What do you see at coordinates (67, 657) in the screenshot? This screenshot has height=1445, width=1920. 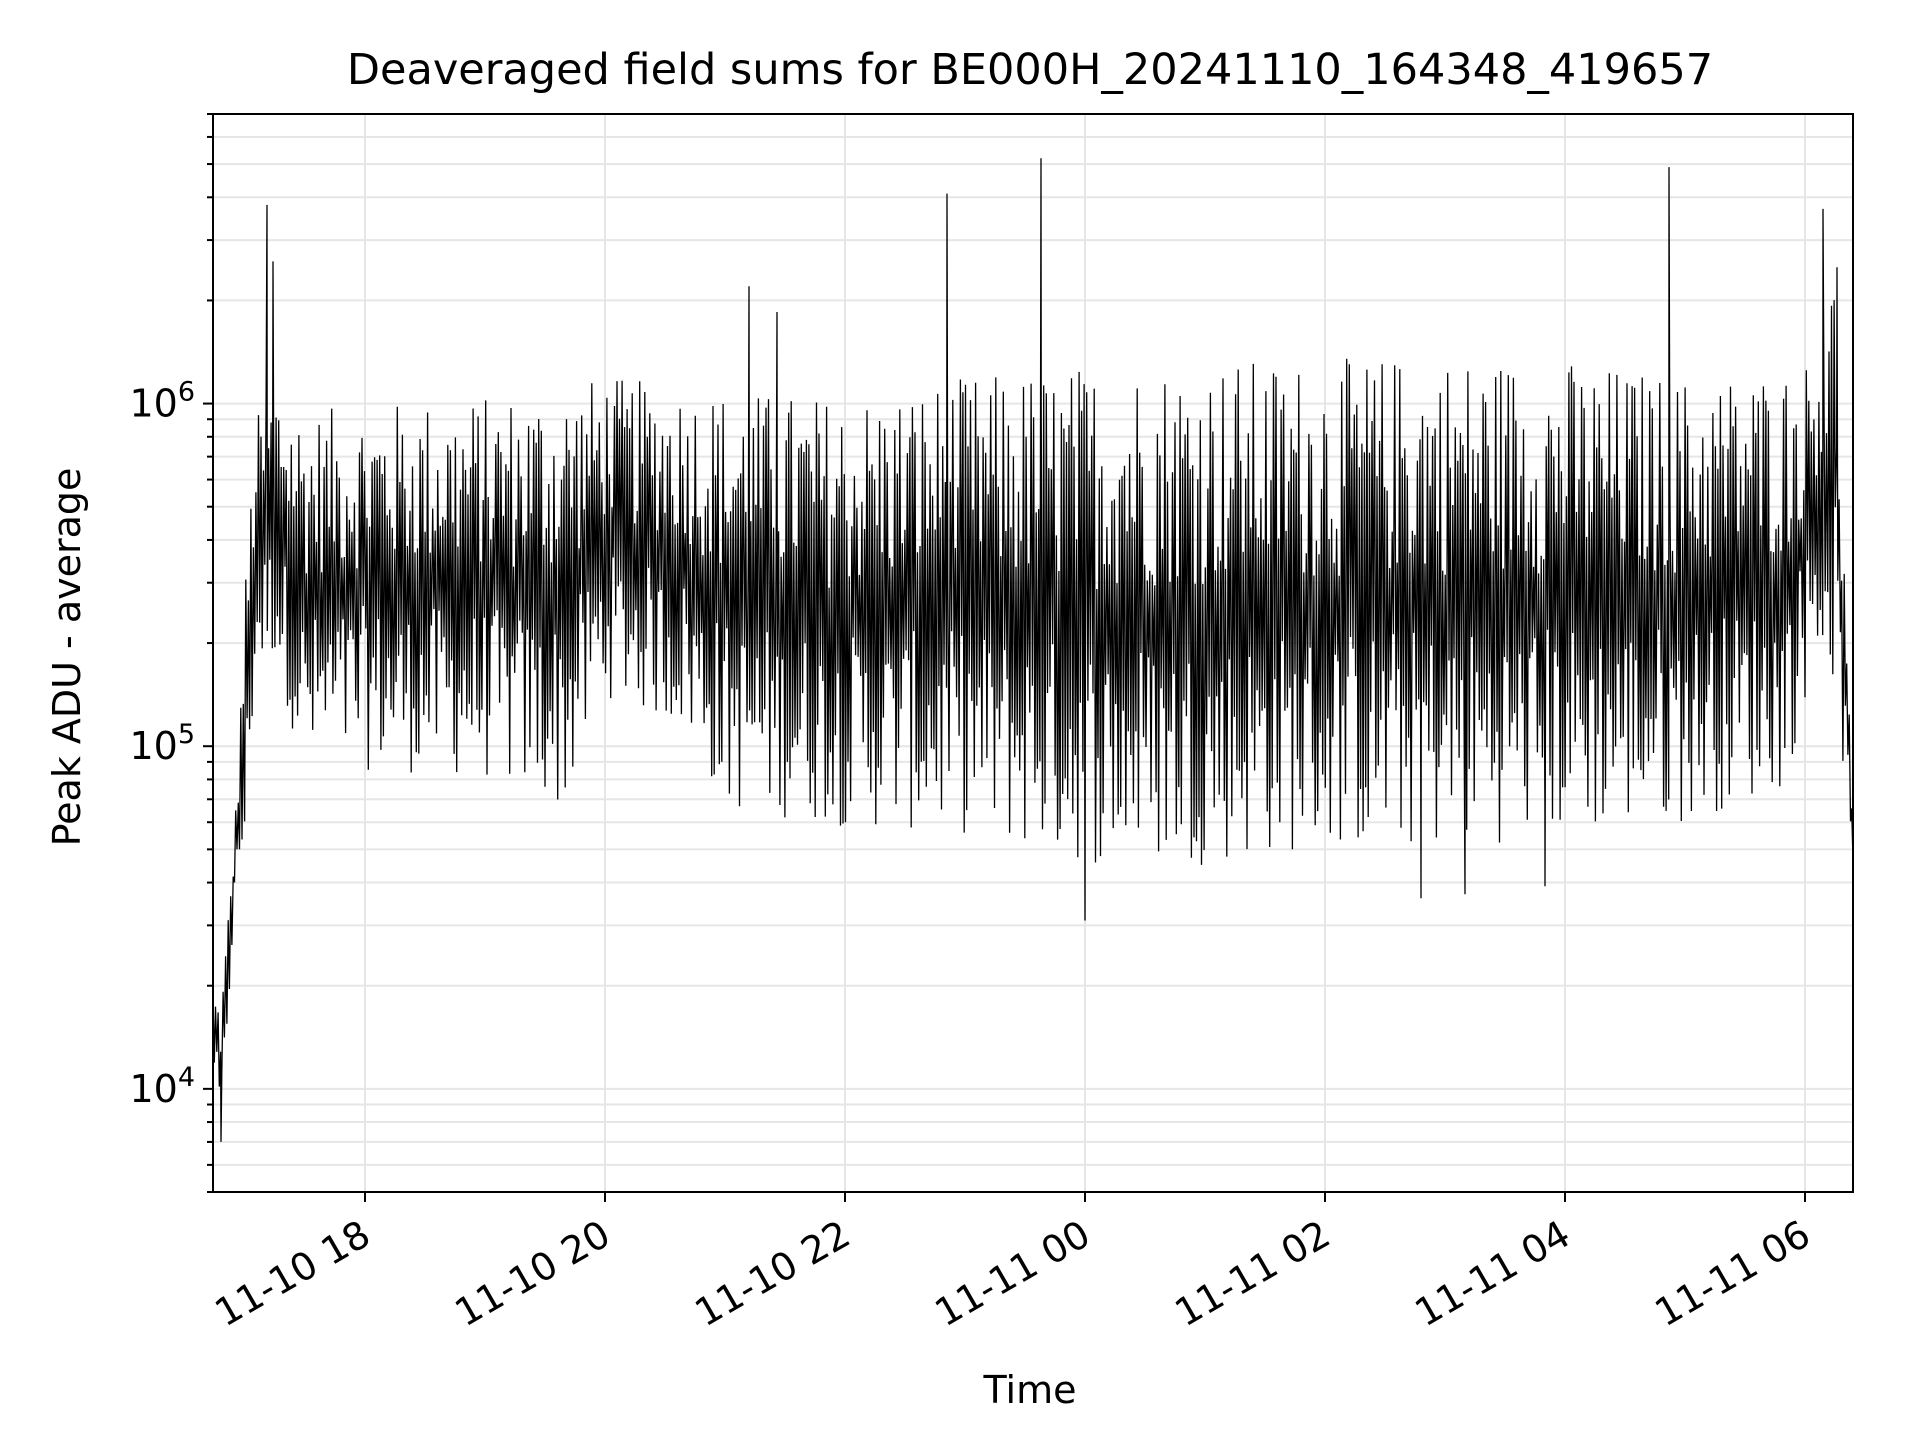 I see `y-axis-label: Peak ADU - average` at bounding box center [67, 657].